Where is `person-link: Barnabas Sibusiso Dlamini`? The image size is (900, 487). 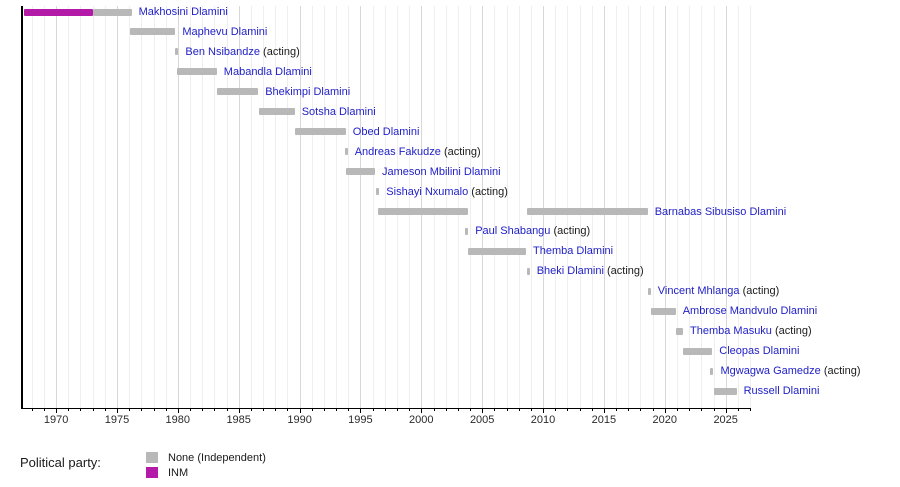 person-link: Barnabas Sibusiso Dlamini is located at coordinates (720, 211).